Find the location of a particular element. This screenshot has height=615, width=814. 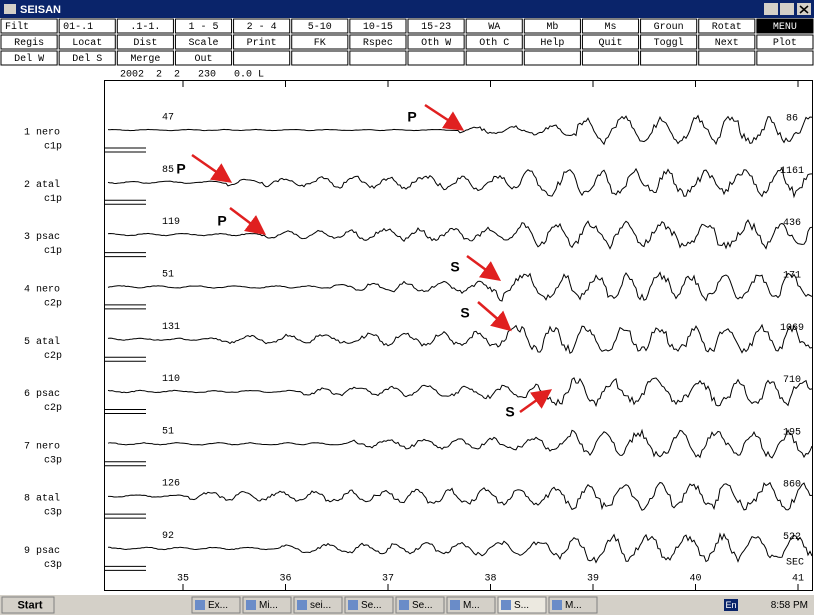

menu-button-label: Next is located at coordinates (727, 43).